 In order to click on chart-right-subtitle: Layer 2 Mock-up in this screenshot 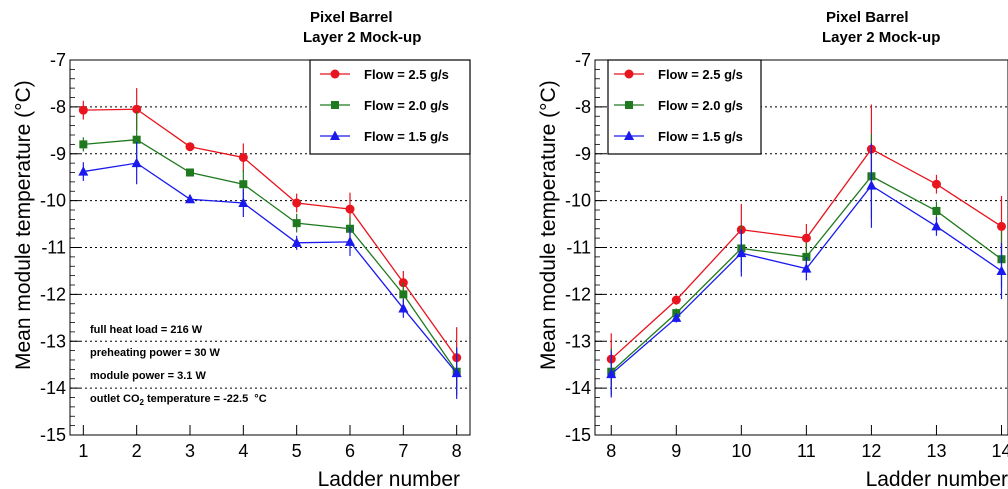, I will do `click(881, 37)`.